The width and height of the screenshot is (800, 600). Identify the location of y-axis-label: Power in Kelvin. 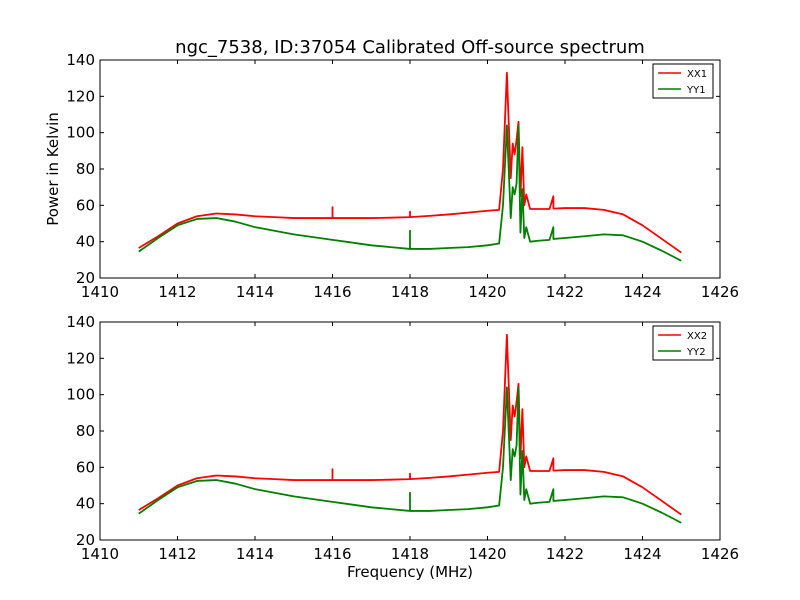
(53, 169).